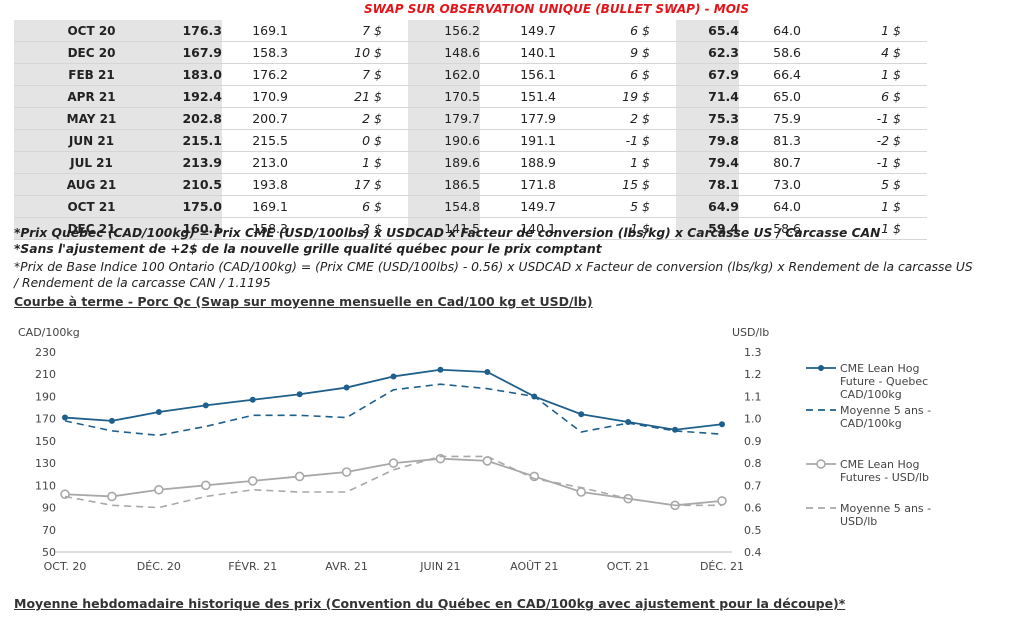 This screenshot has height=621, width=1024. What do you see at coordinates (859, 521) in the screenshot?
I see `legend-entry-line: USD/lb` at bounding box center [859, 521].